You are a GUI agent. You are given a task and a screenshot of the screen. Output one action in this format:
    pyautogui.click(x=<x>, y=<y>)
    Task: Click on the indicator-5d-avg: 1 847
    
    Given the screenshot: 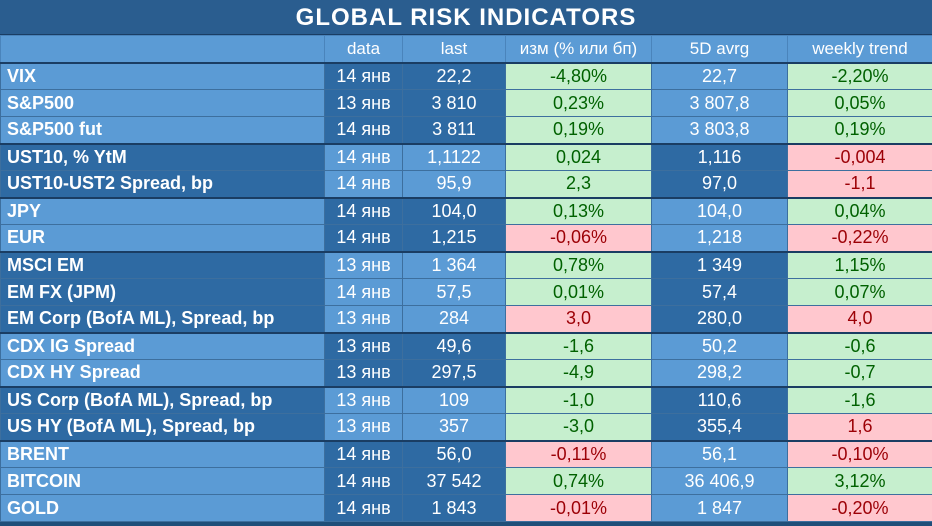 What is the action you would take?
    pyautogui.click(x=719, y=508)
    